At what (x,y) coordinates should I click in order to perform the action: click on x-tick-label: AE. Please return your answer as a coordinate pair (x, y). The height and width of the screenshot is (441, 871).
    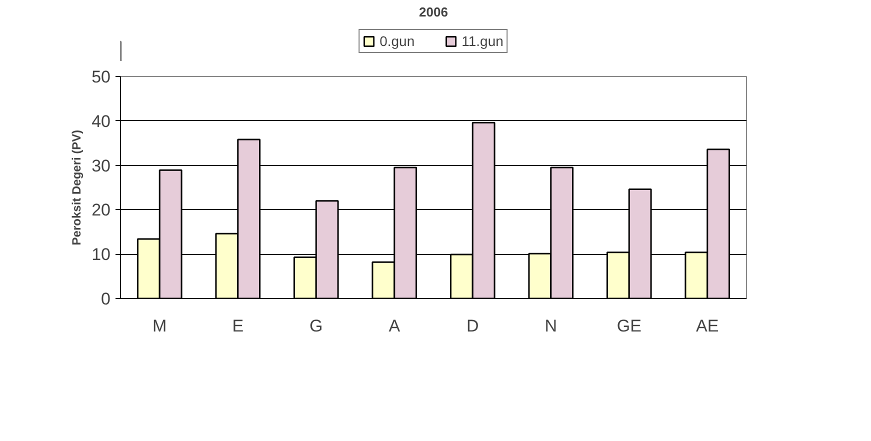
    Looking at the image, I should click on (707, 326).